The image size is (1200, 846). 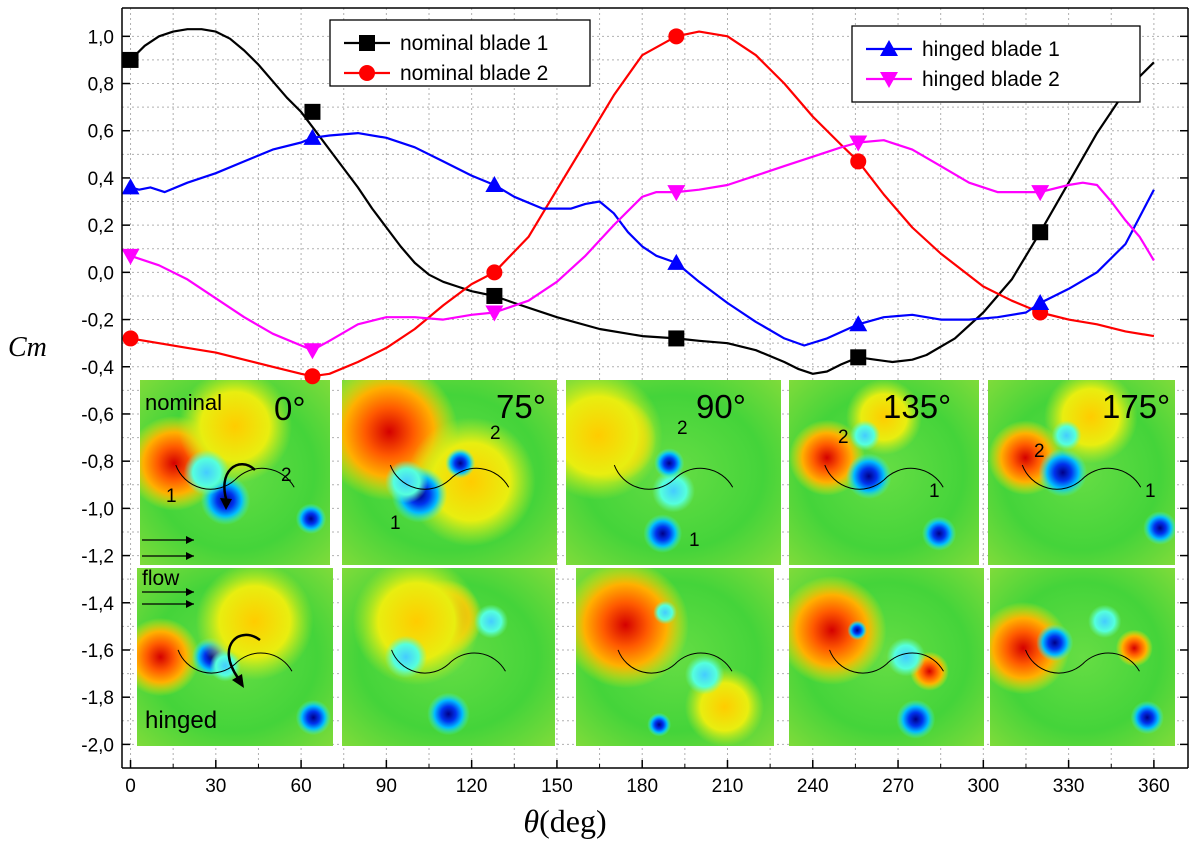 I want to click on x-tick-label: 180, so click(x=642, y=786).